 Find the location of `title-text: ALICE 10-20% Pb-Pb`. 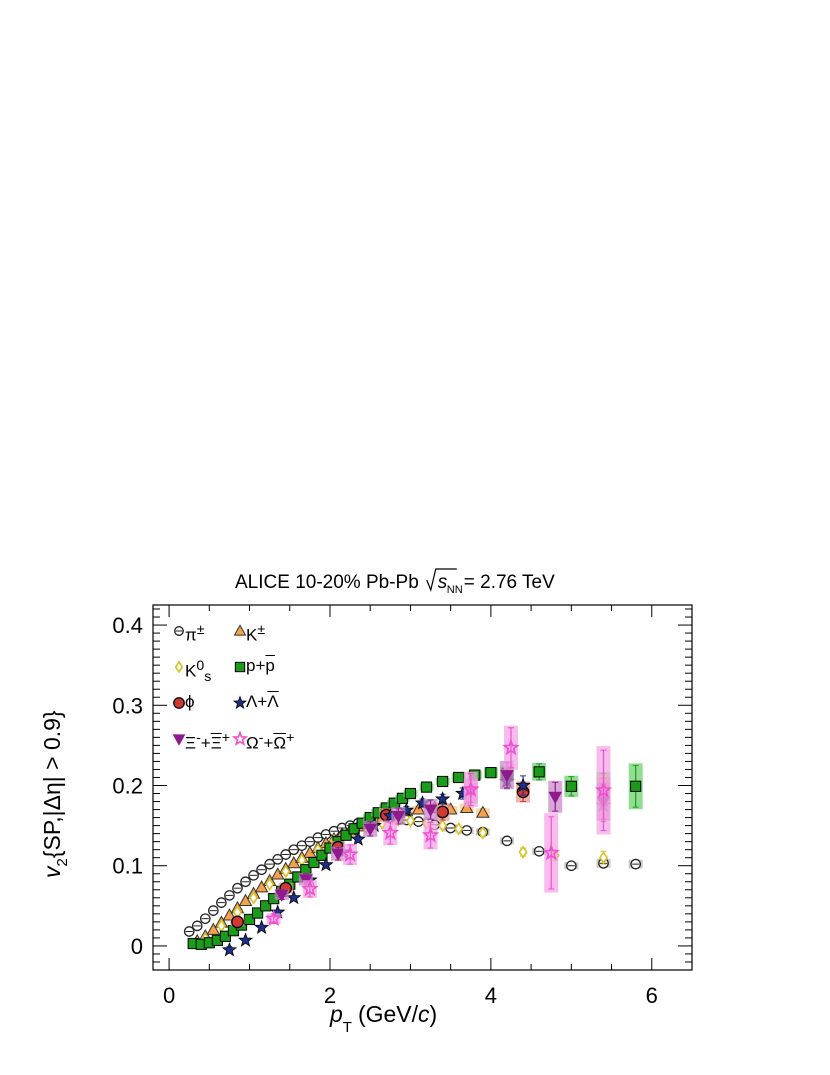

title-text: ALICE 10-20% Pb-Pb is located at coordinates (327, 582).